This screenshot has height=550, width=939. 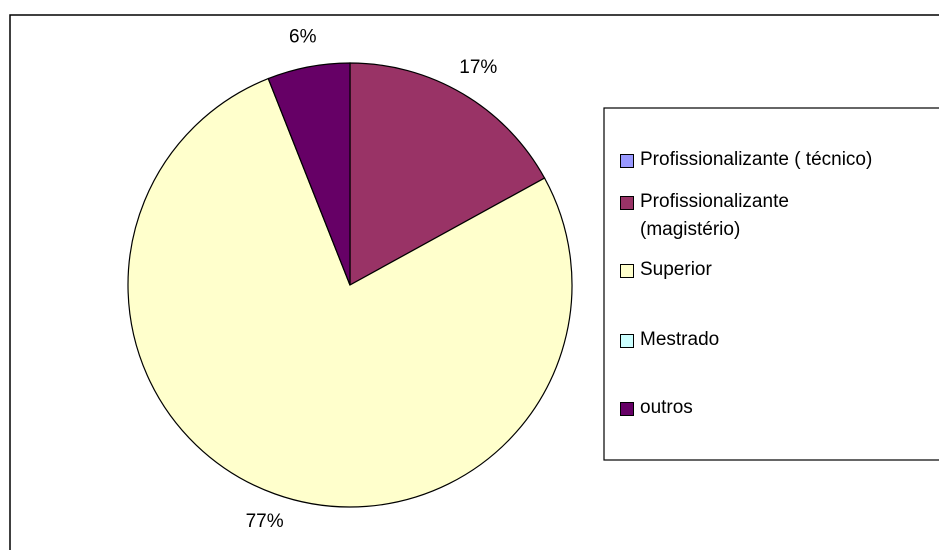 I want to click on legend-label: Mestrado, so click(x=680, y=339).